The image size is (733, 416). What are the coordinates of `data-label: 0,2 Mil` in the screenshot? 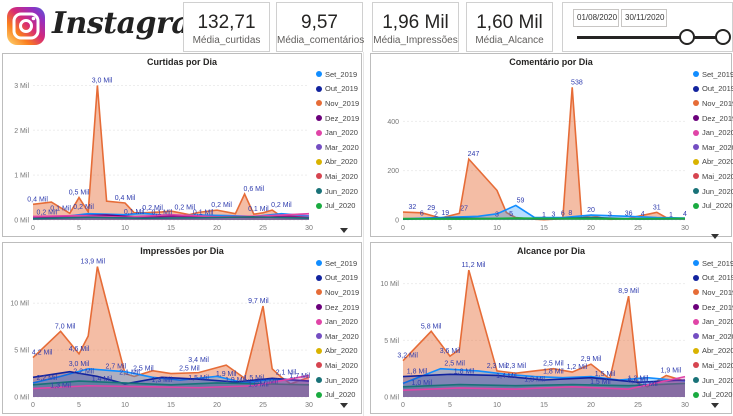 It's located at (152, 208).